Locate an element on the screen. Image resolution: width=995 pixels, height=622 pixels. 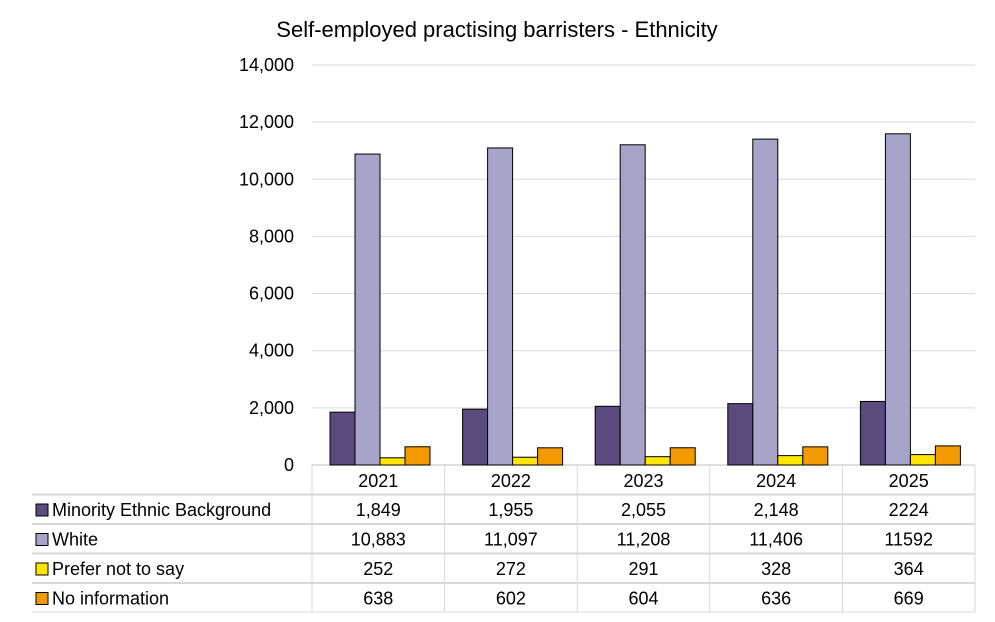
y-tick-label: 4,000 is located at coordinates (271, 351).